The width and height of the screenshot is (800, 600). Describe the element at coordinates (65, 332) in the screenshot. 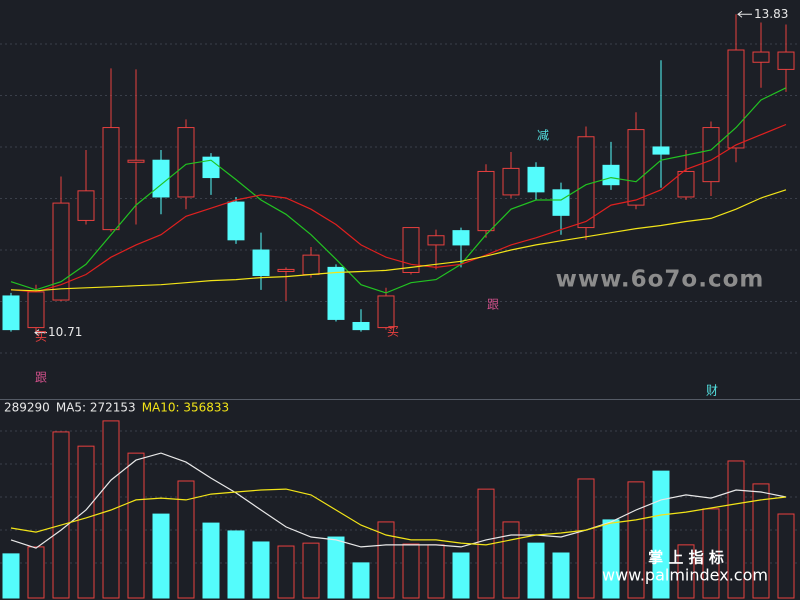

I see `min-label: 10.71` at that location.